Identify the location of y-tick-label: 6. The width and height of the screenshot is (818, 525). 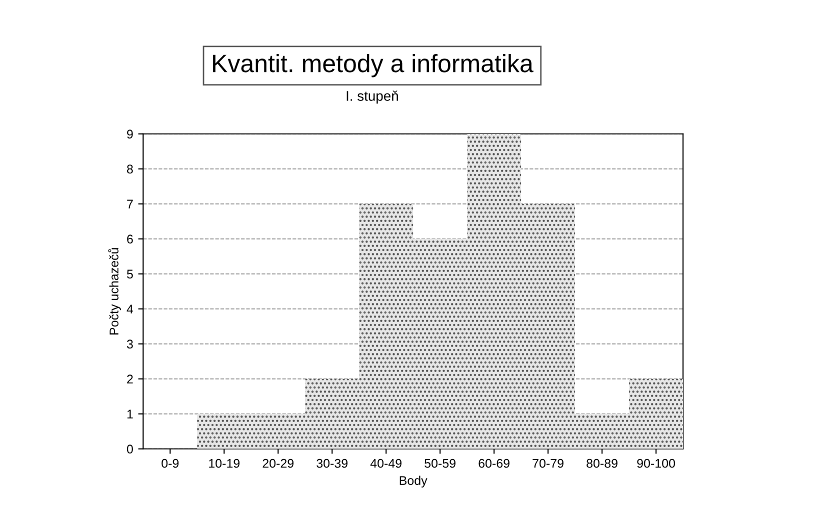
(130, 239).